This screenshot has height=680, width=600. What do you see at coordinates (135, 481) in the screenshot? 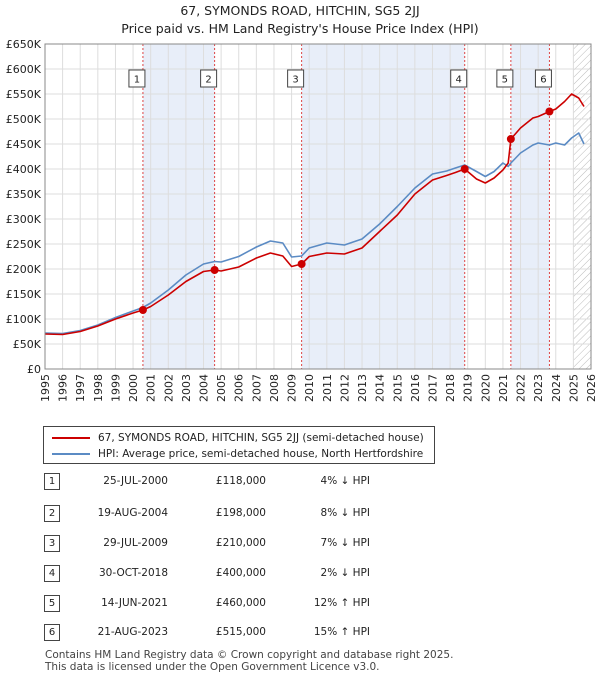
I see `sale-date: 25-JUL-2000` at bounding box center [135, 481].